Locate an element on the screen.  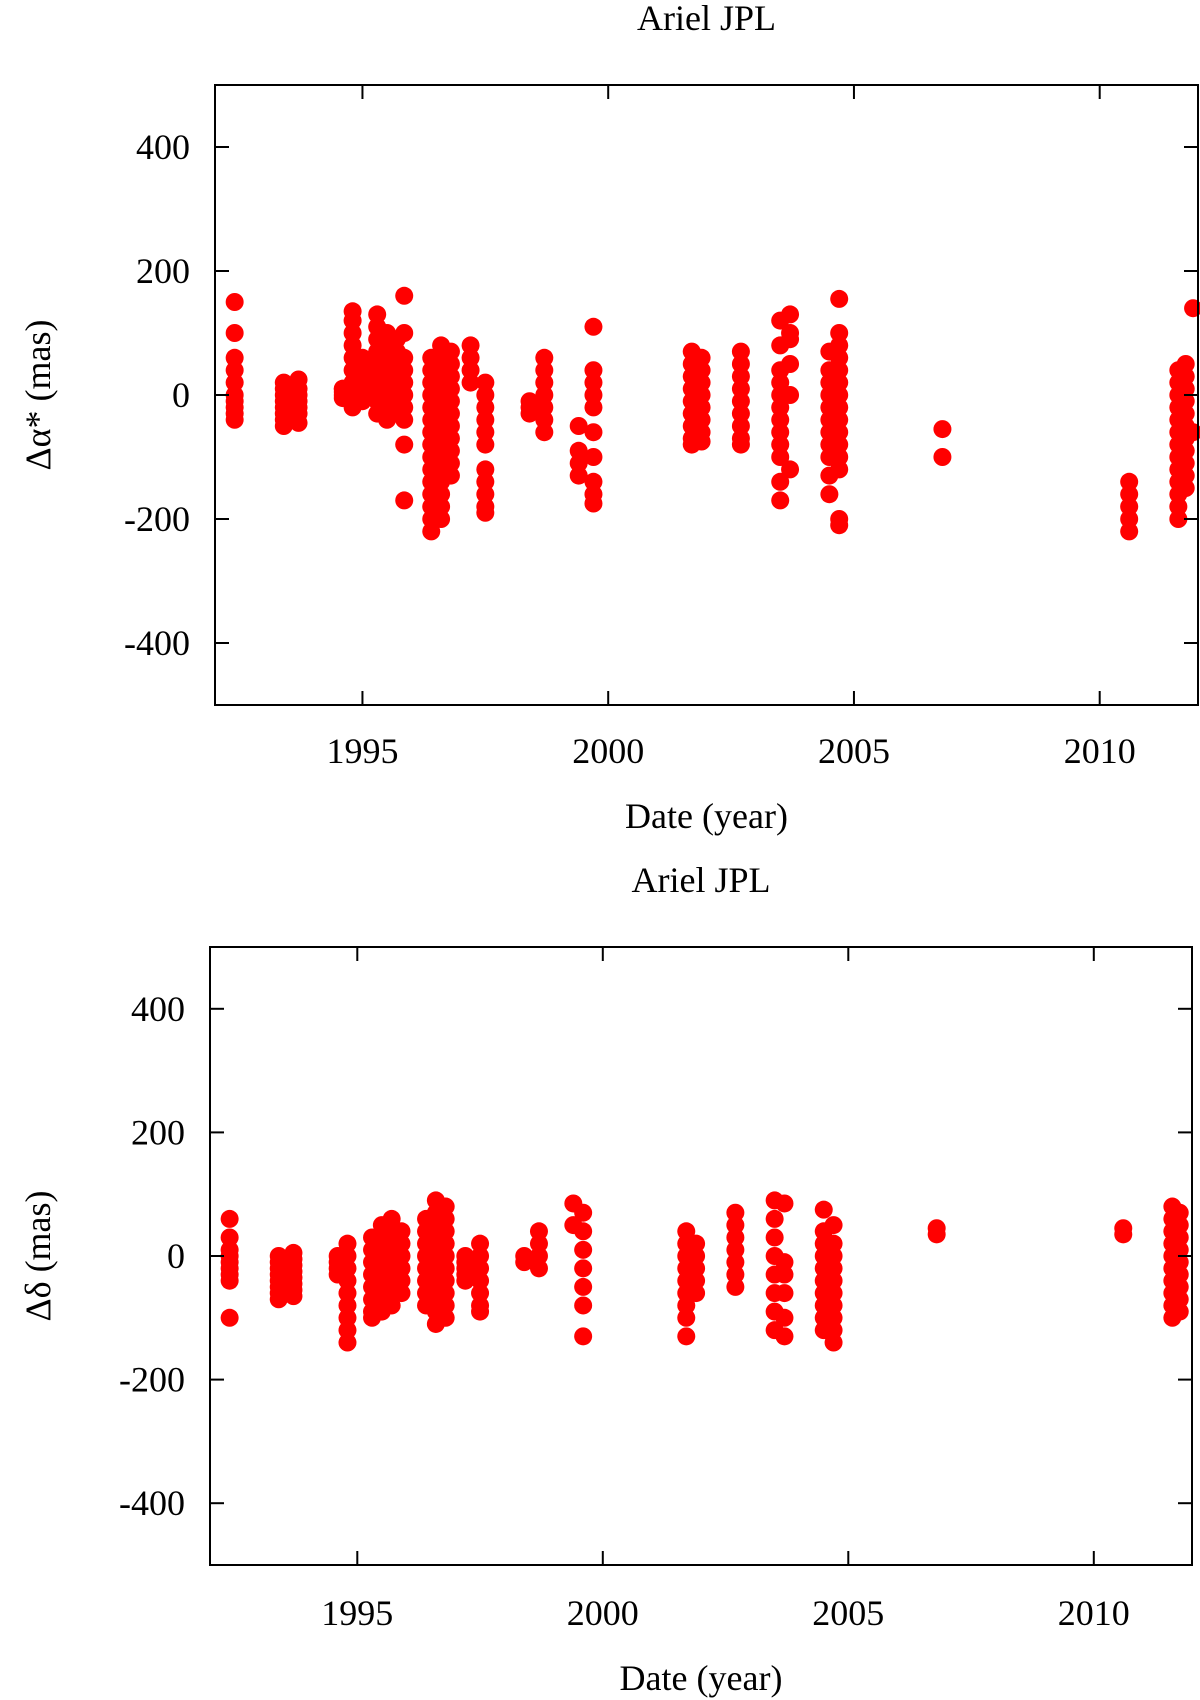
x-tick-label: 2005 is located at coordinates (848, 1613).